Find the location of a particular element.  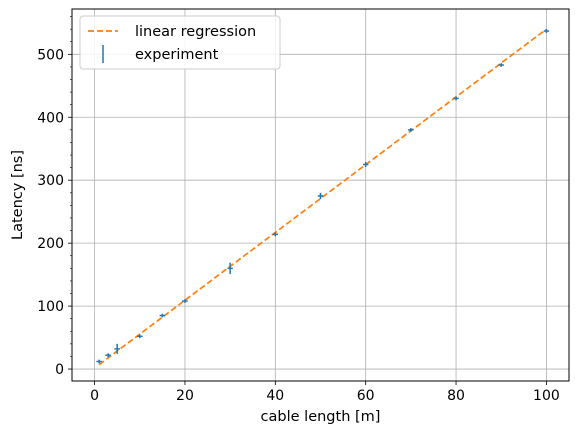

y-tick-label: 300 is located at coordinates (50, 181).